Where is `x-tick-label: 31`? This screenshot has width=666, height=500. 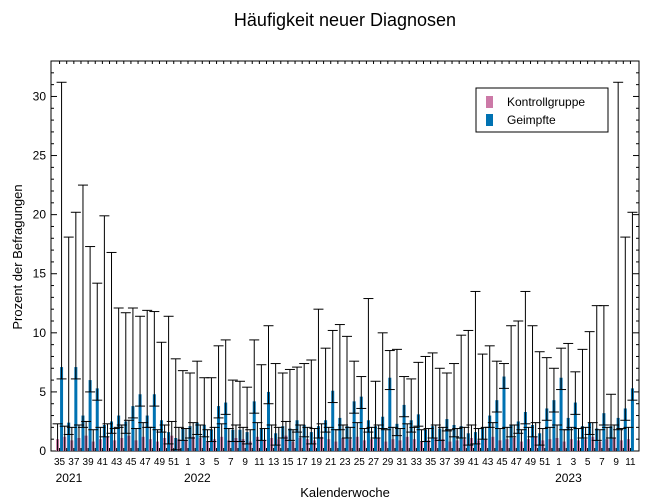
x-tick-label: 31 is located at coordinates (403, 462).